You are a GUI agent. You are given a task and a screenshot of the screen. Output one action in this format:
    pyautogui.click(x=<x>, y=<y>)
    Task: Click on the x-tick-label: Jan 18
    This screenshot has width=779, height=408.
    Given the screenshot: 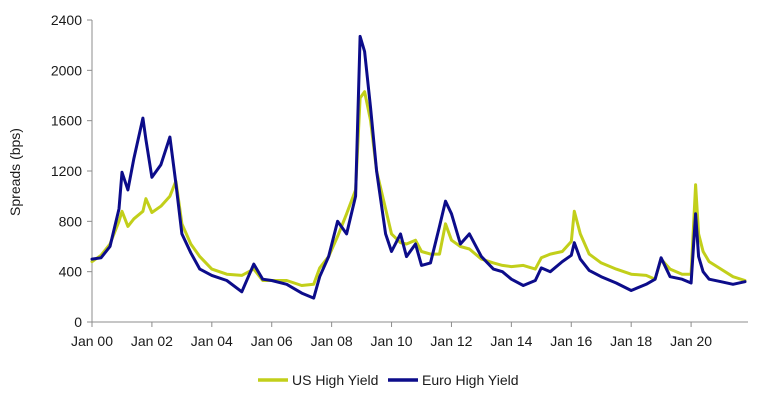 What is the action you would take?
    pyautogui.click(x=631, y=341)
    